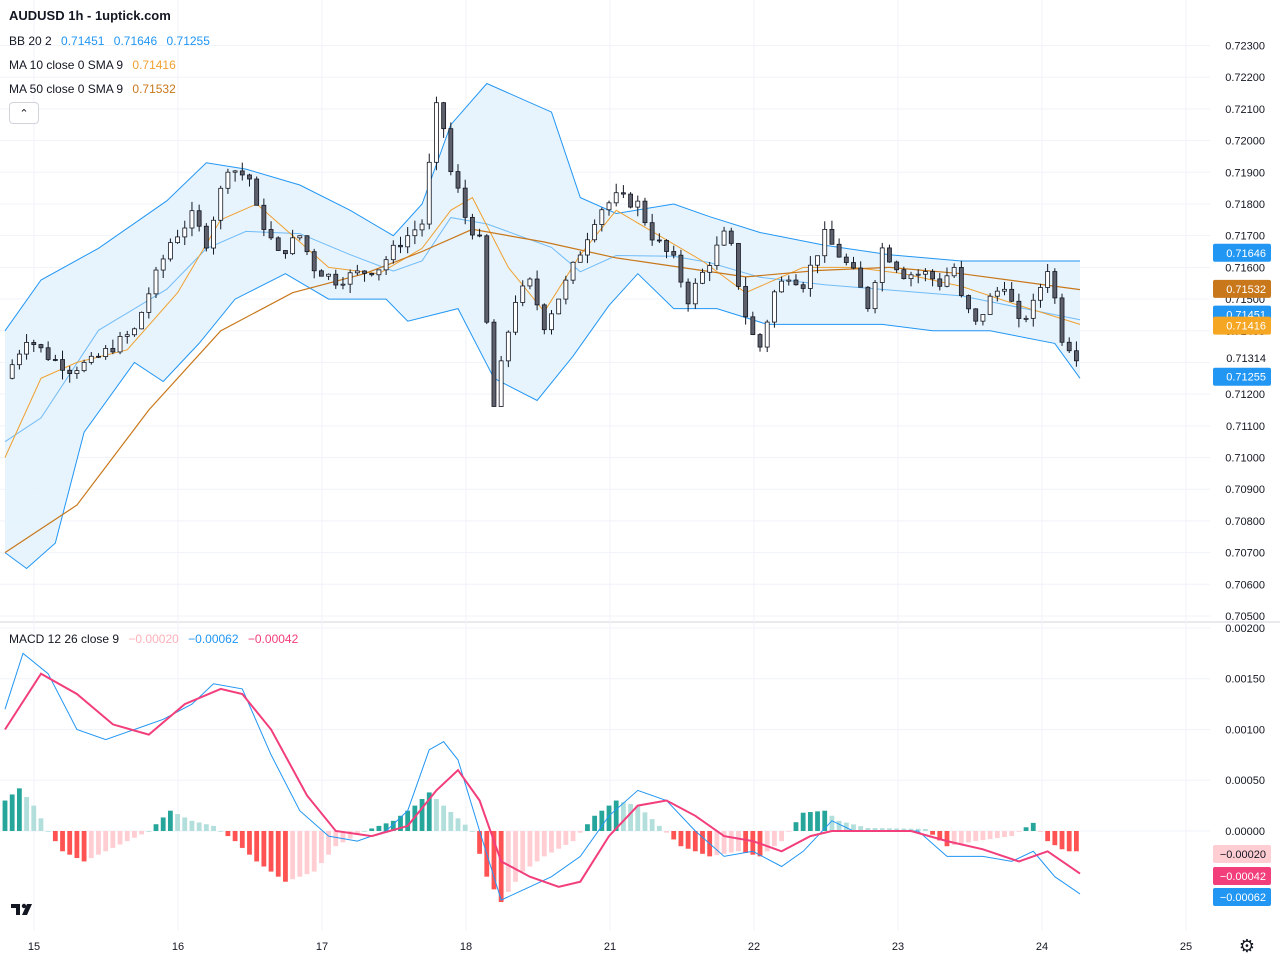 The image size is (1280, 960). I want to click on macd-hist-value: −0.00020, so click(153, 639).